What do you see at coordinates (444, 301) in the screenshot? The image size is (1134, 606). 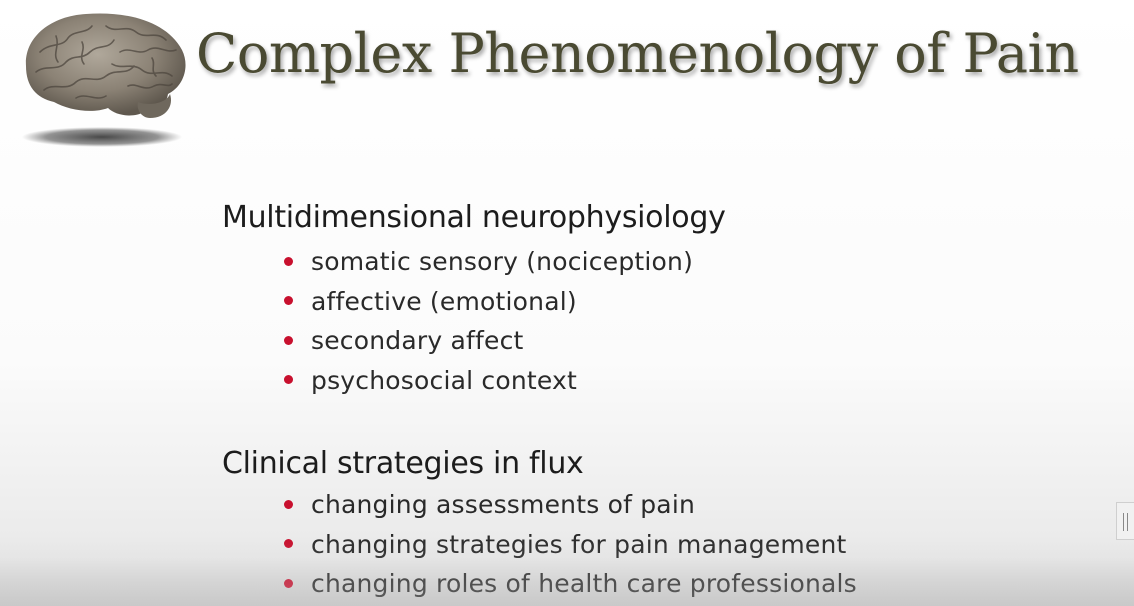 I see `bullet-text: affective (emotional)` at bounding box center [444, 301].